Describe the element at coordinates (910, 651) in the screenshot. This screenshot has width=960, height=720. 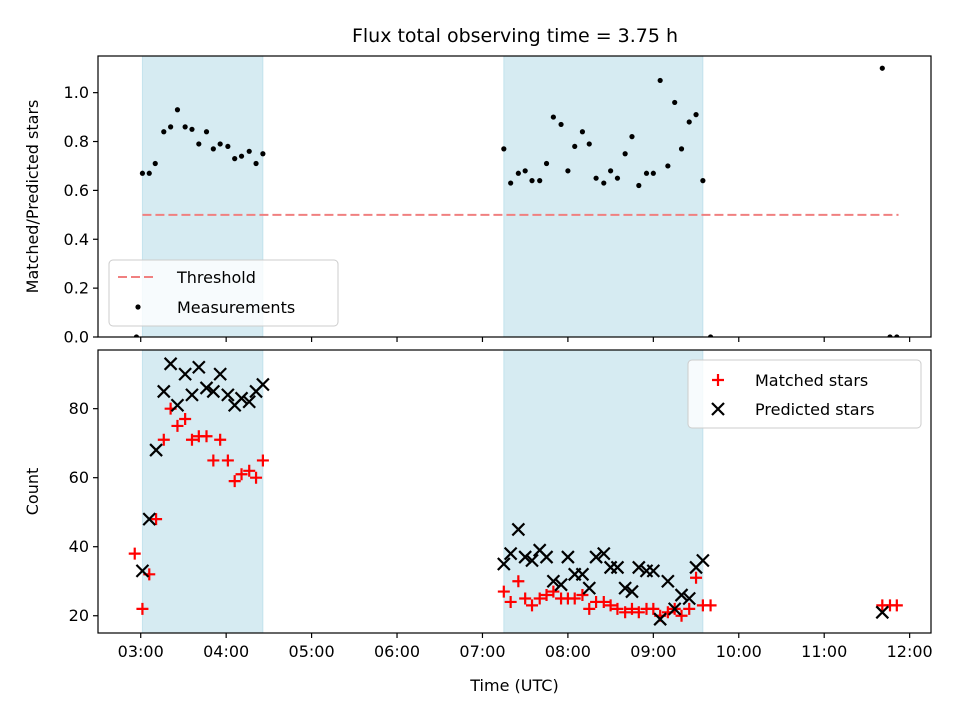
I see `x-tick-label: 12:00` at that location.